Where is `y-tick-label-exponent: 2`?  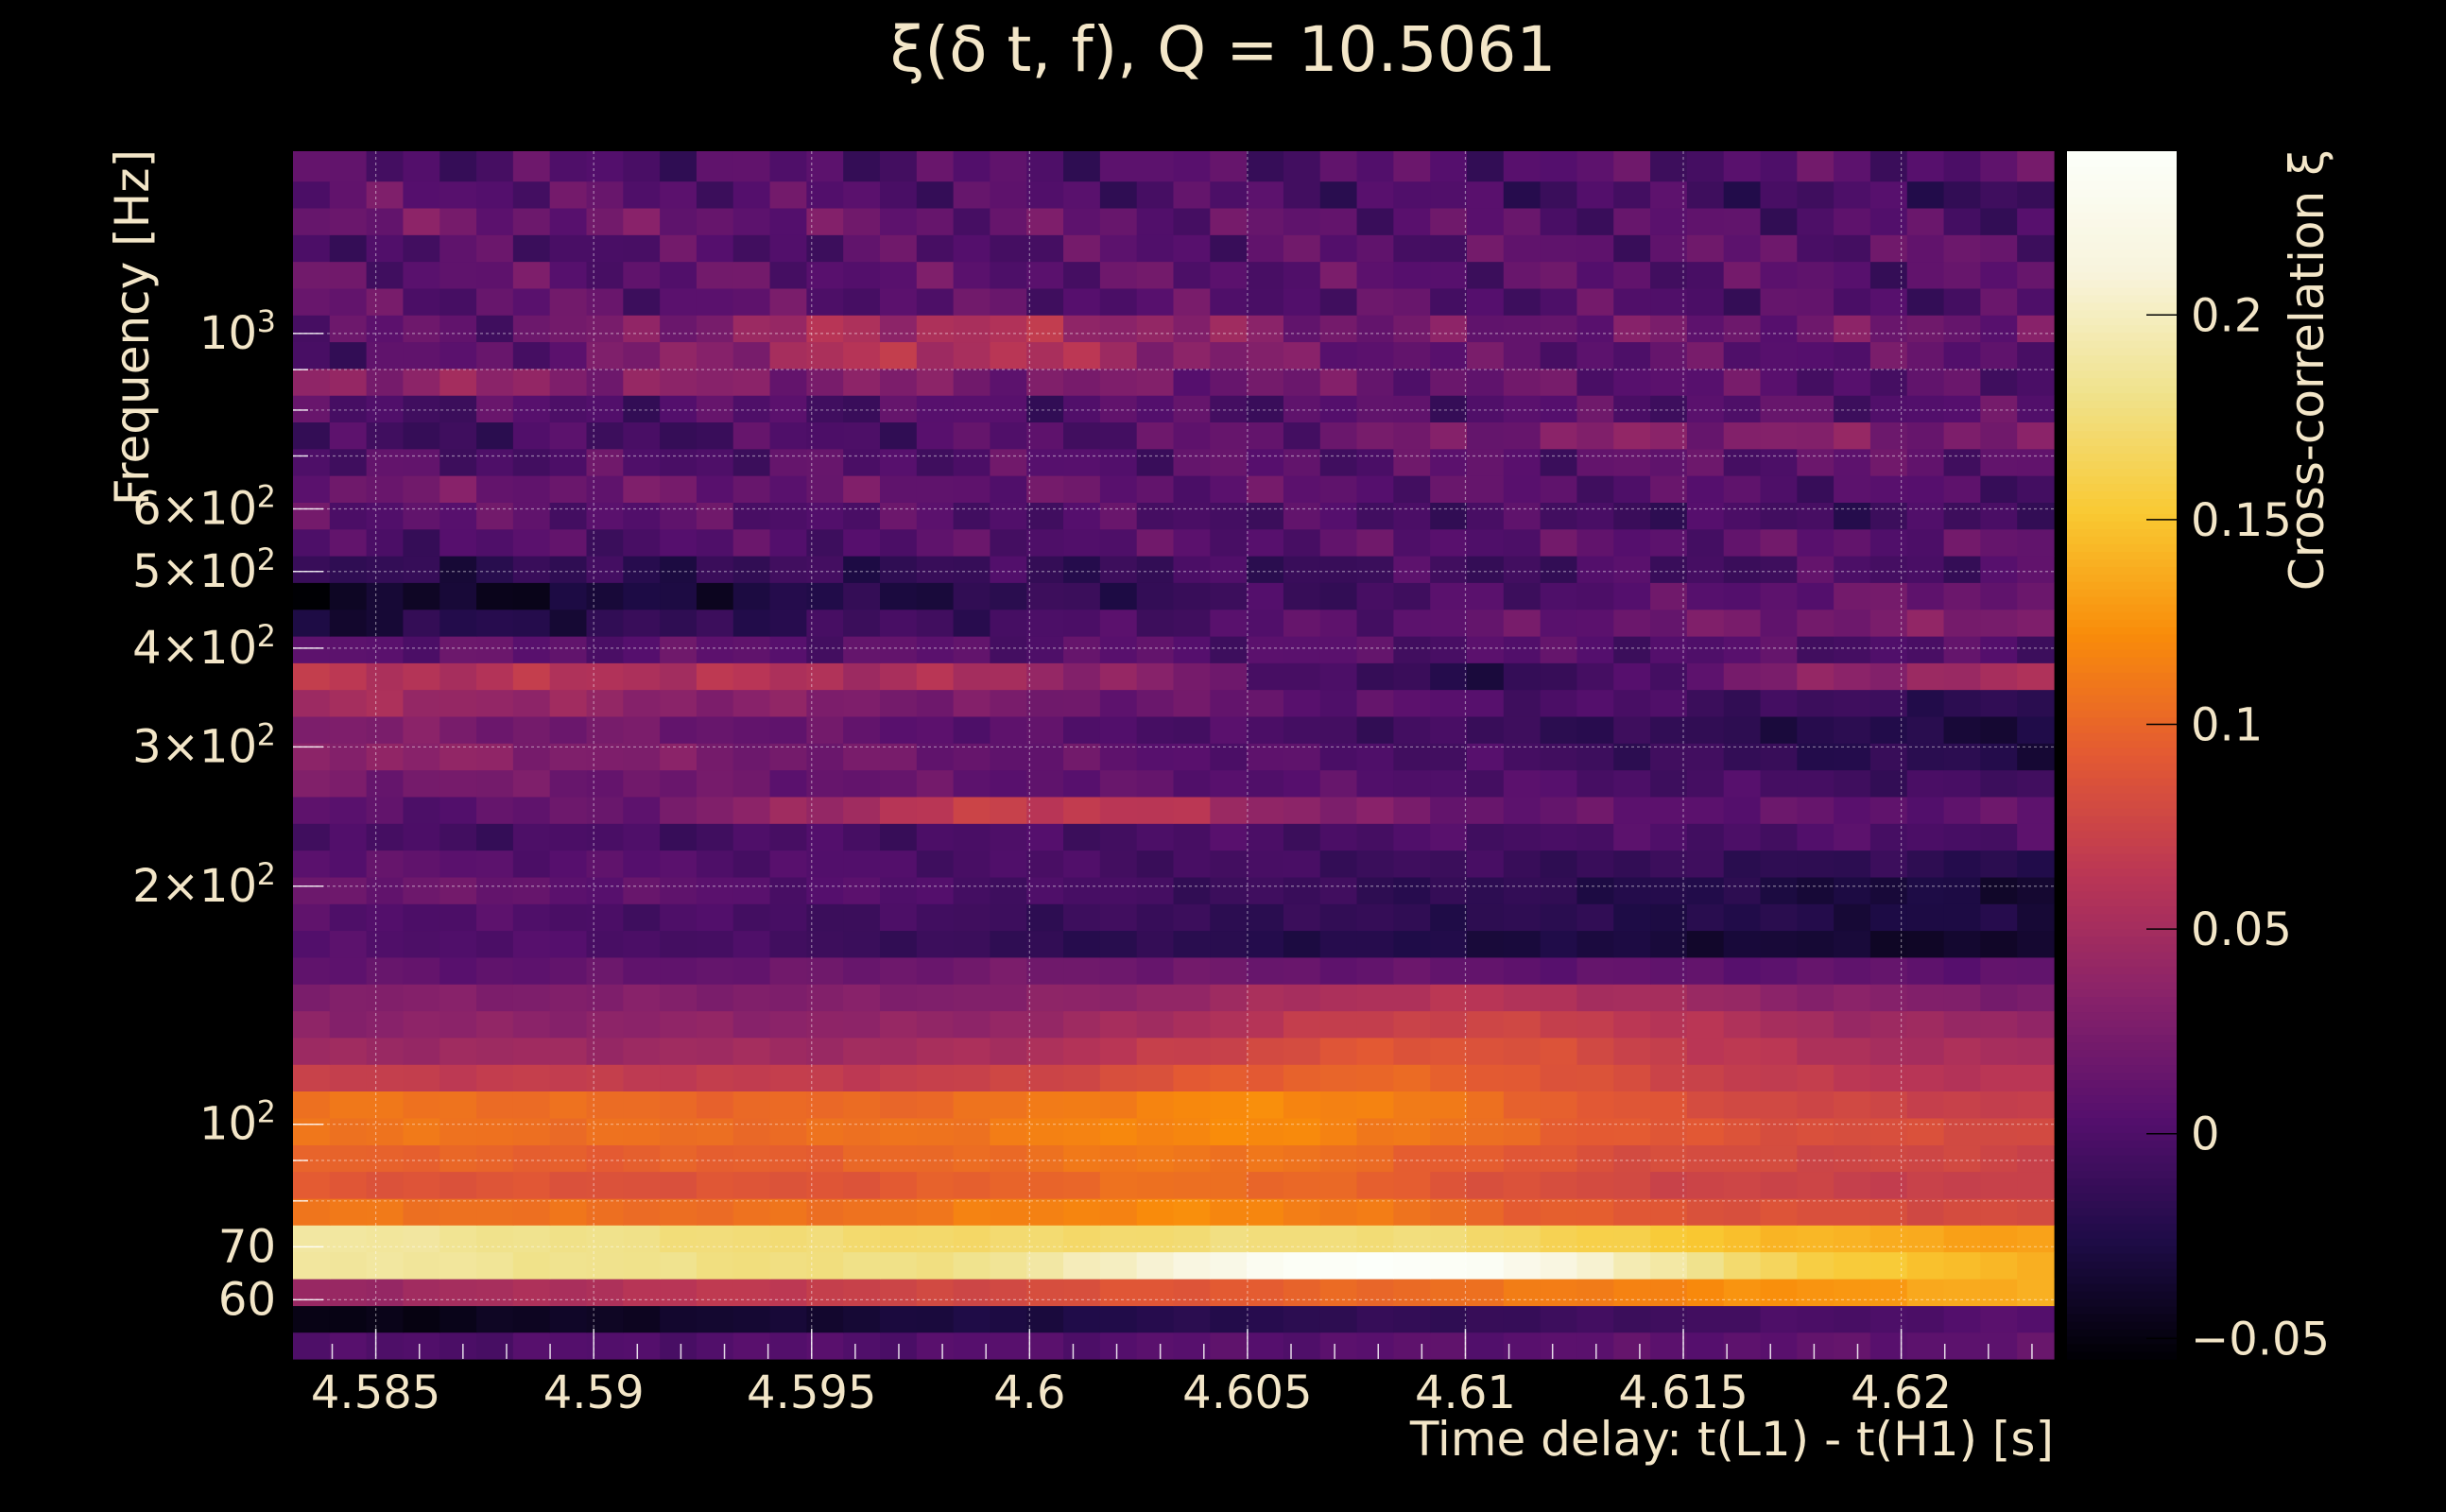
y-tick-label-exponent: 2 is located at coordinates (266, 559).